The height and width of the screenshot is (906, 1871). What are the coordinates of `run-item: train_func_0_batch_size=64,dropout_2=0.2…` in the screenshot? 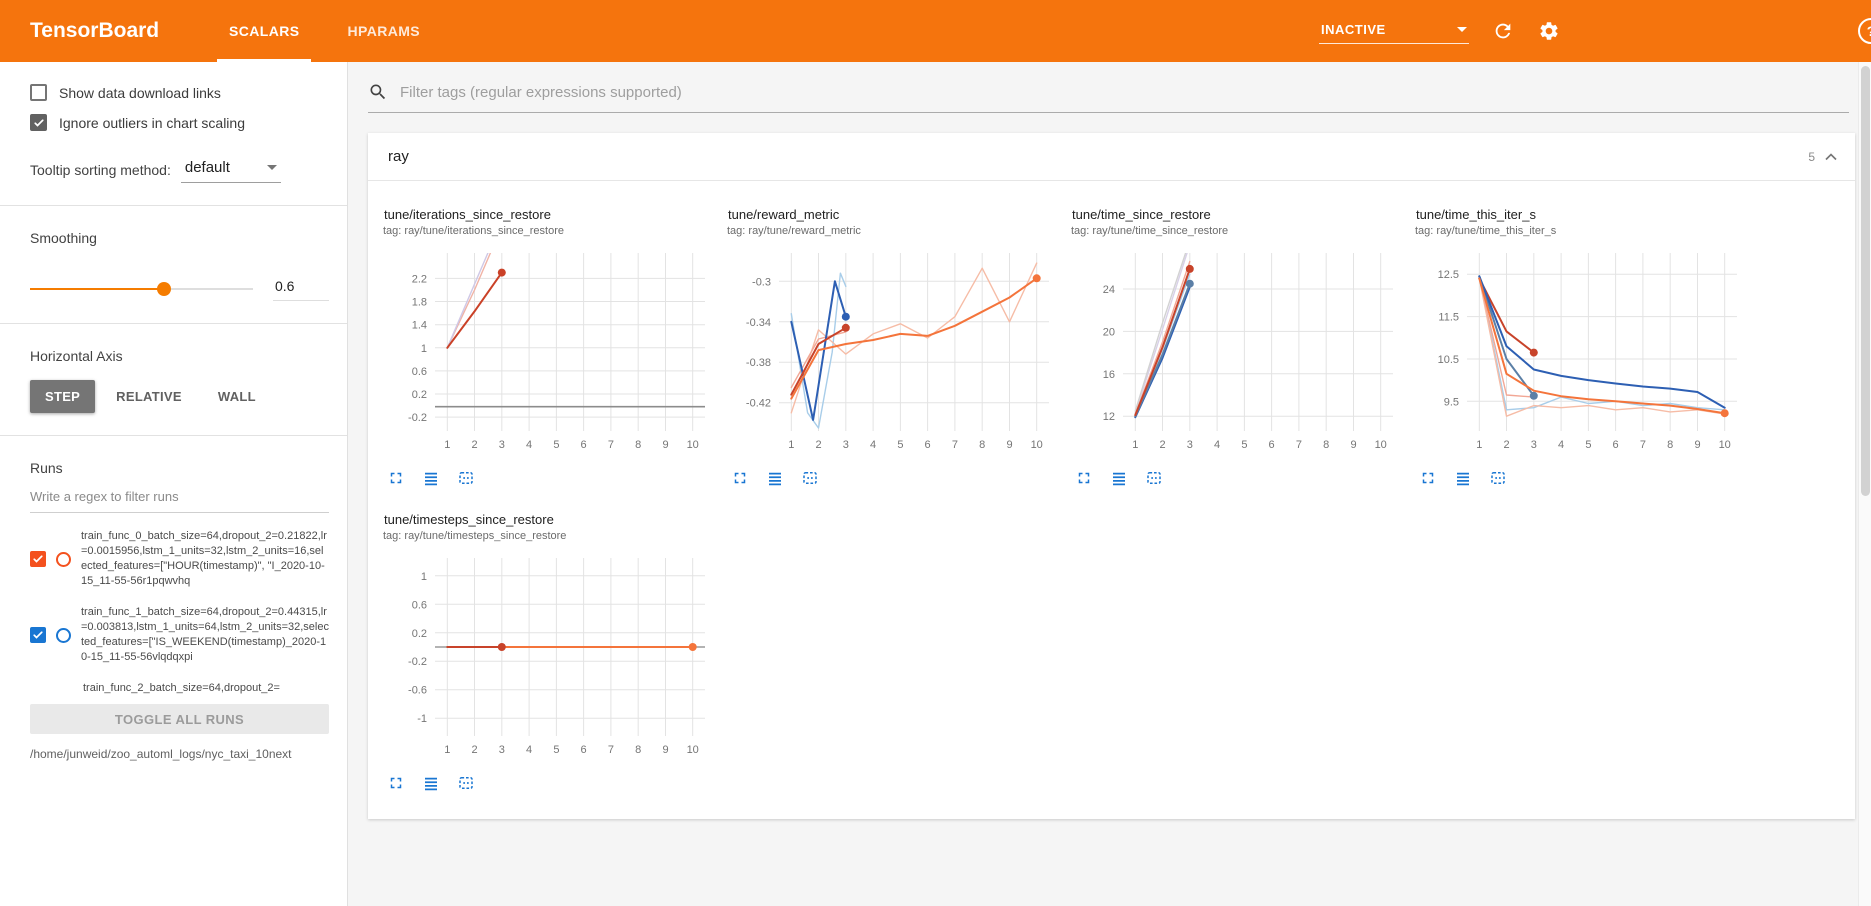 It's located at (179, 559).